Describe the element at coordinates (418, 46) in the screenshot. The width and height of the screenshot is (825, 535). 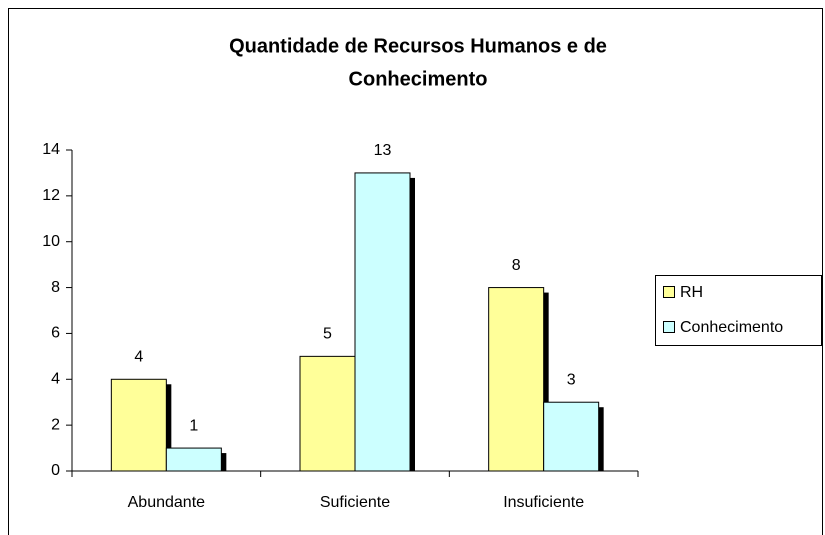
I see `chart-title: Quantidade de Recursos Humanos e de` at that location.